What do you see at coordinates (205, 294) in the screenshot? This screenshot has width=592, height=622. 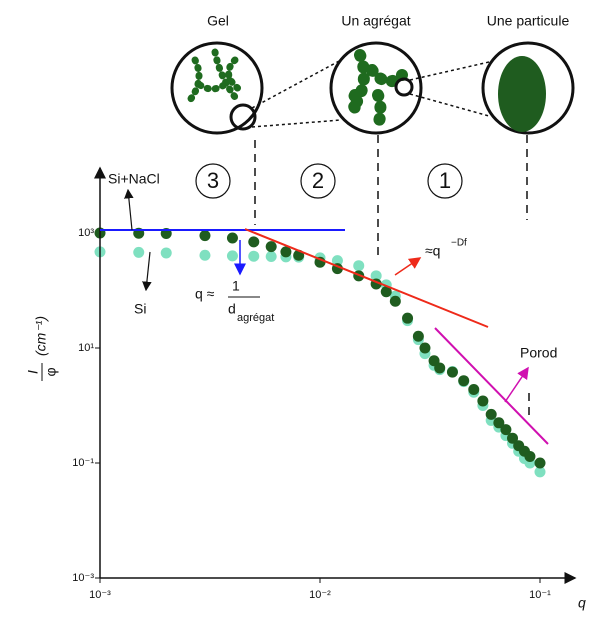 I see `annotation: q ≈` at bounding box center [205, 294].